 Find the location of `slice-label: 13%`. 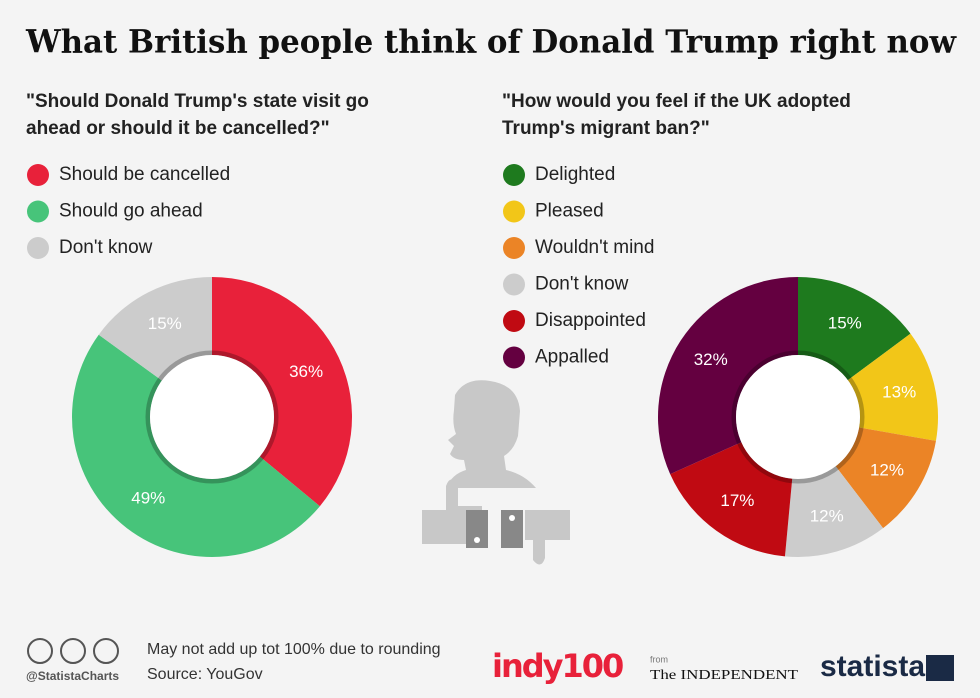

slice-label: 13% is located at coordinates (899, 391).